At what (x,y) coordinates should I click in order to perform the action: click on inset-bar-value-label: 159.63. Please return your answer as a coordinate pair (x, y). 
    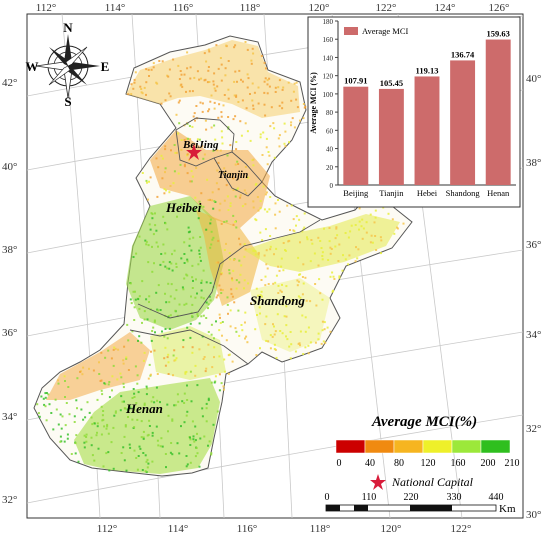
    Looking at the image, I should click on (498, 34).